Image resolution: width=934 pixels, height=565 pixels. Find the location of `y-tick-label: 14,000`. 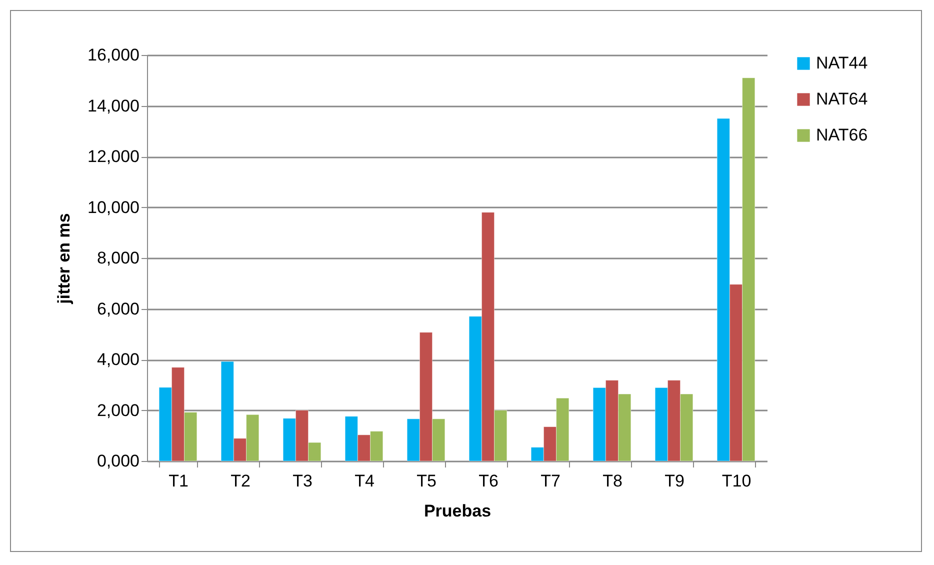

y-tick-label: 14,000 is located at coordinates (114, 106).